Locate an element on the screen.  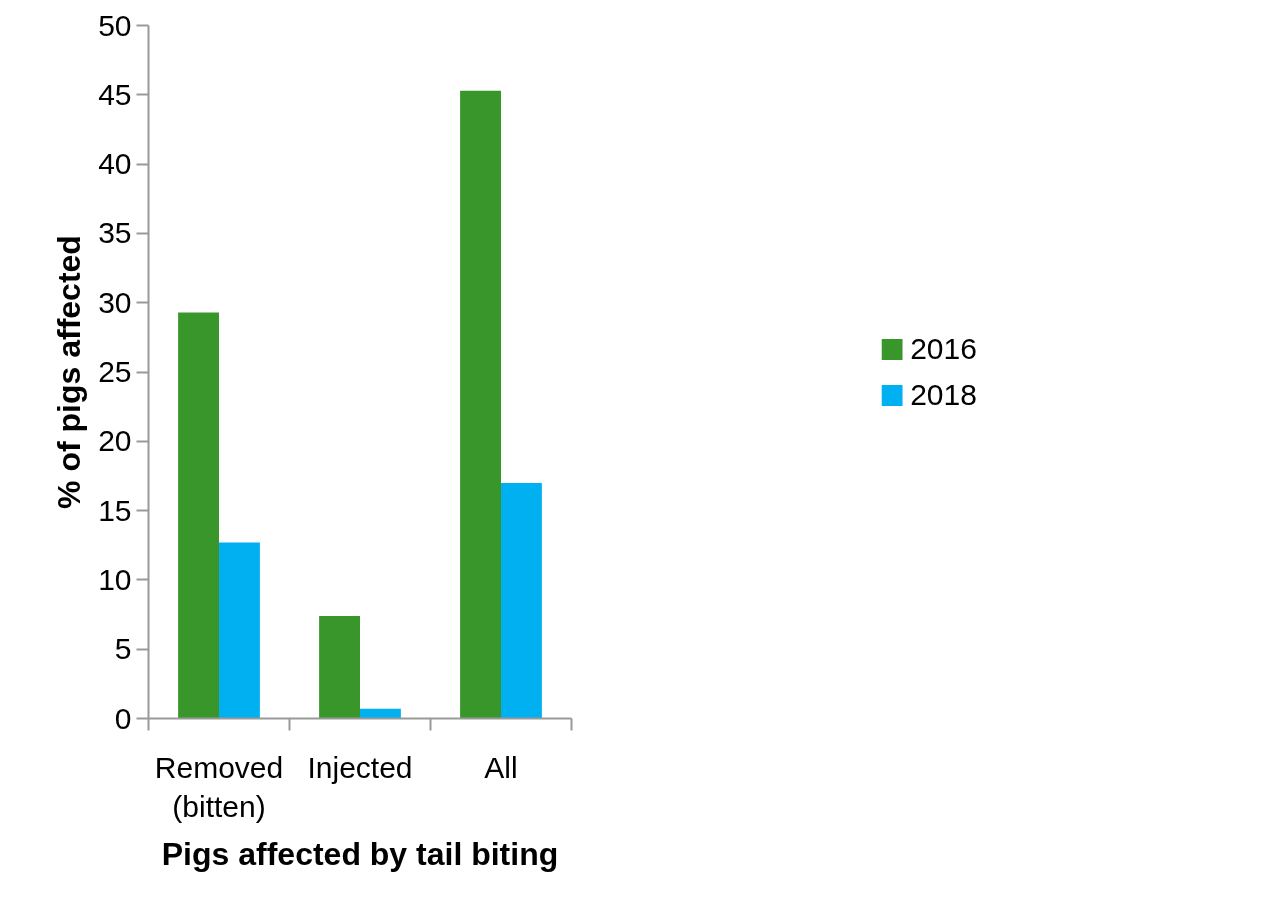
y-tick-label: 15 is located at coordinates (115, 510).